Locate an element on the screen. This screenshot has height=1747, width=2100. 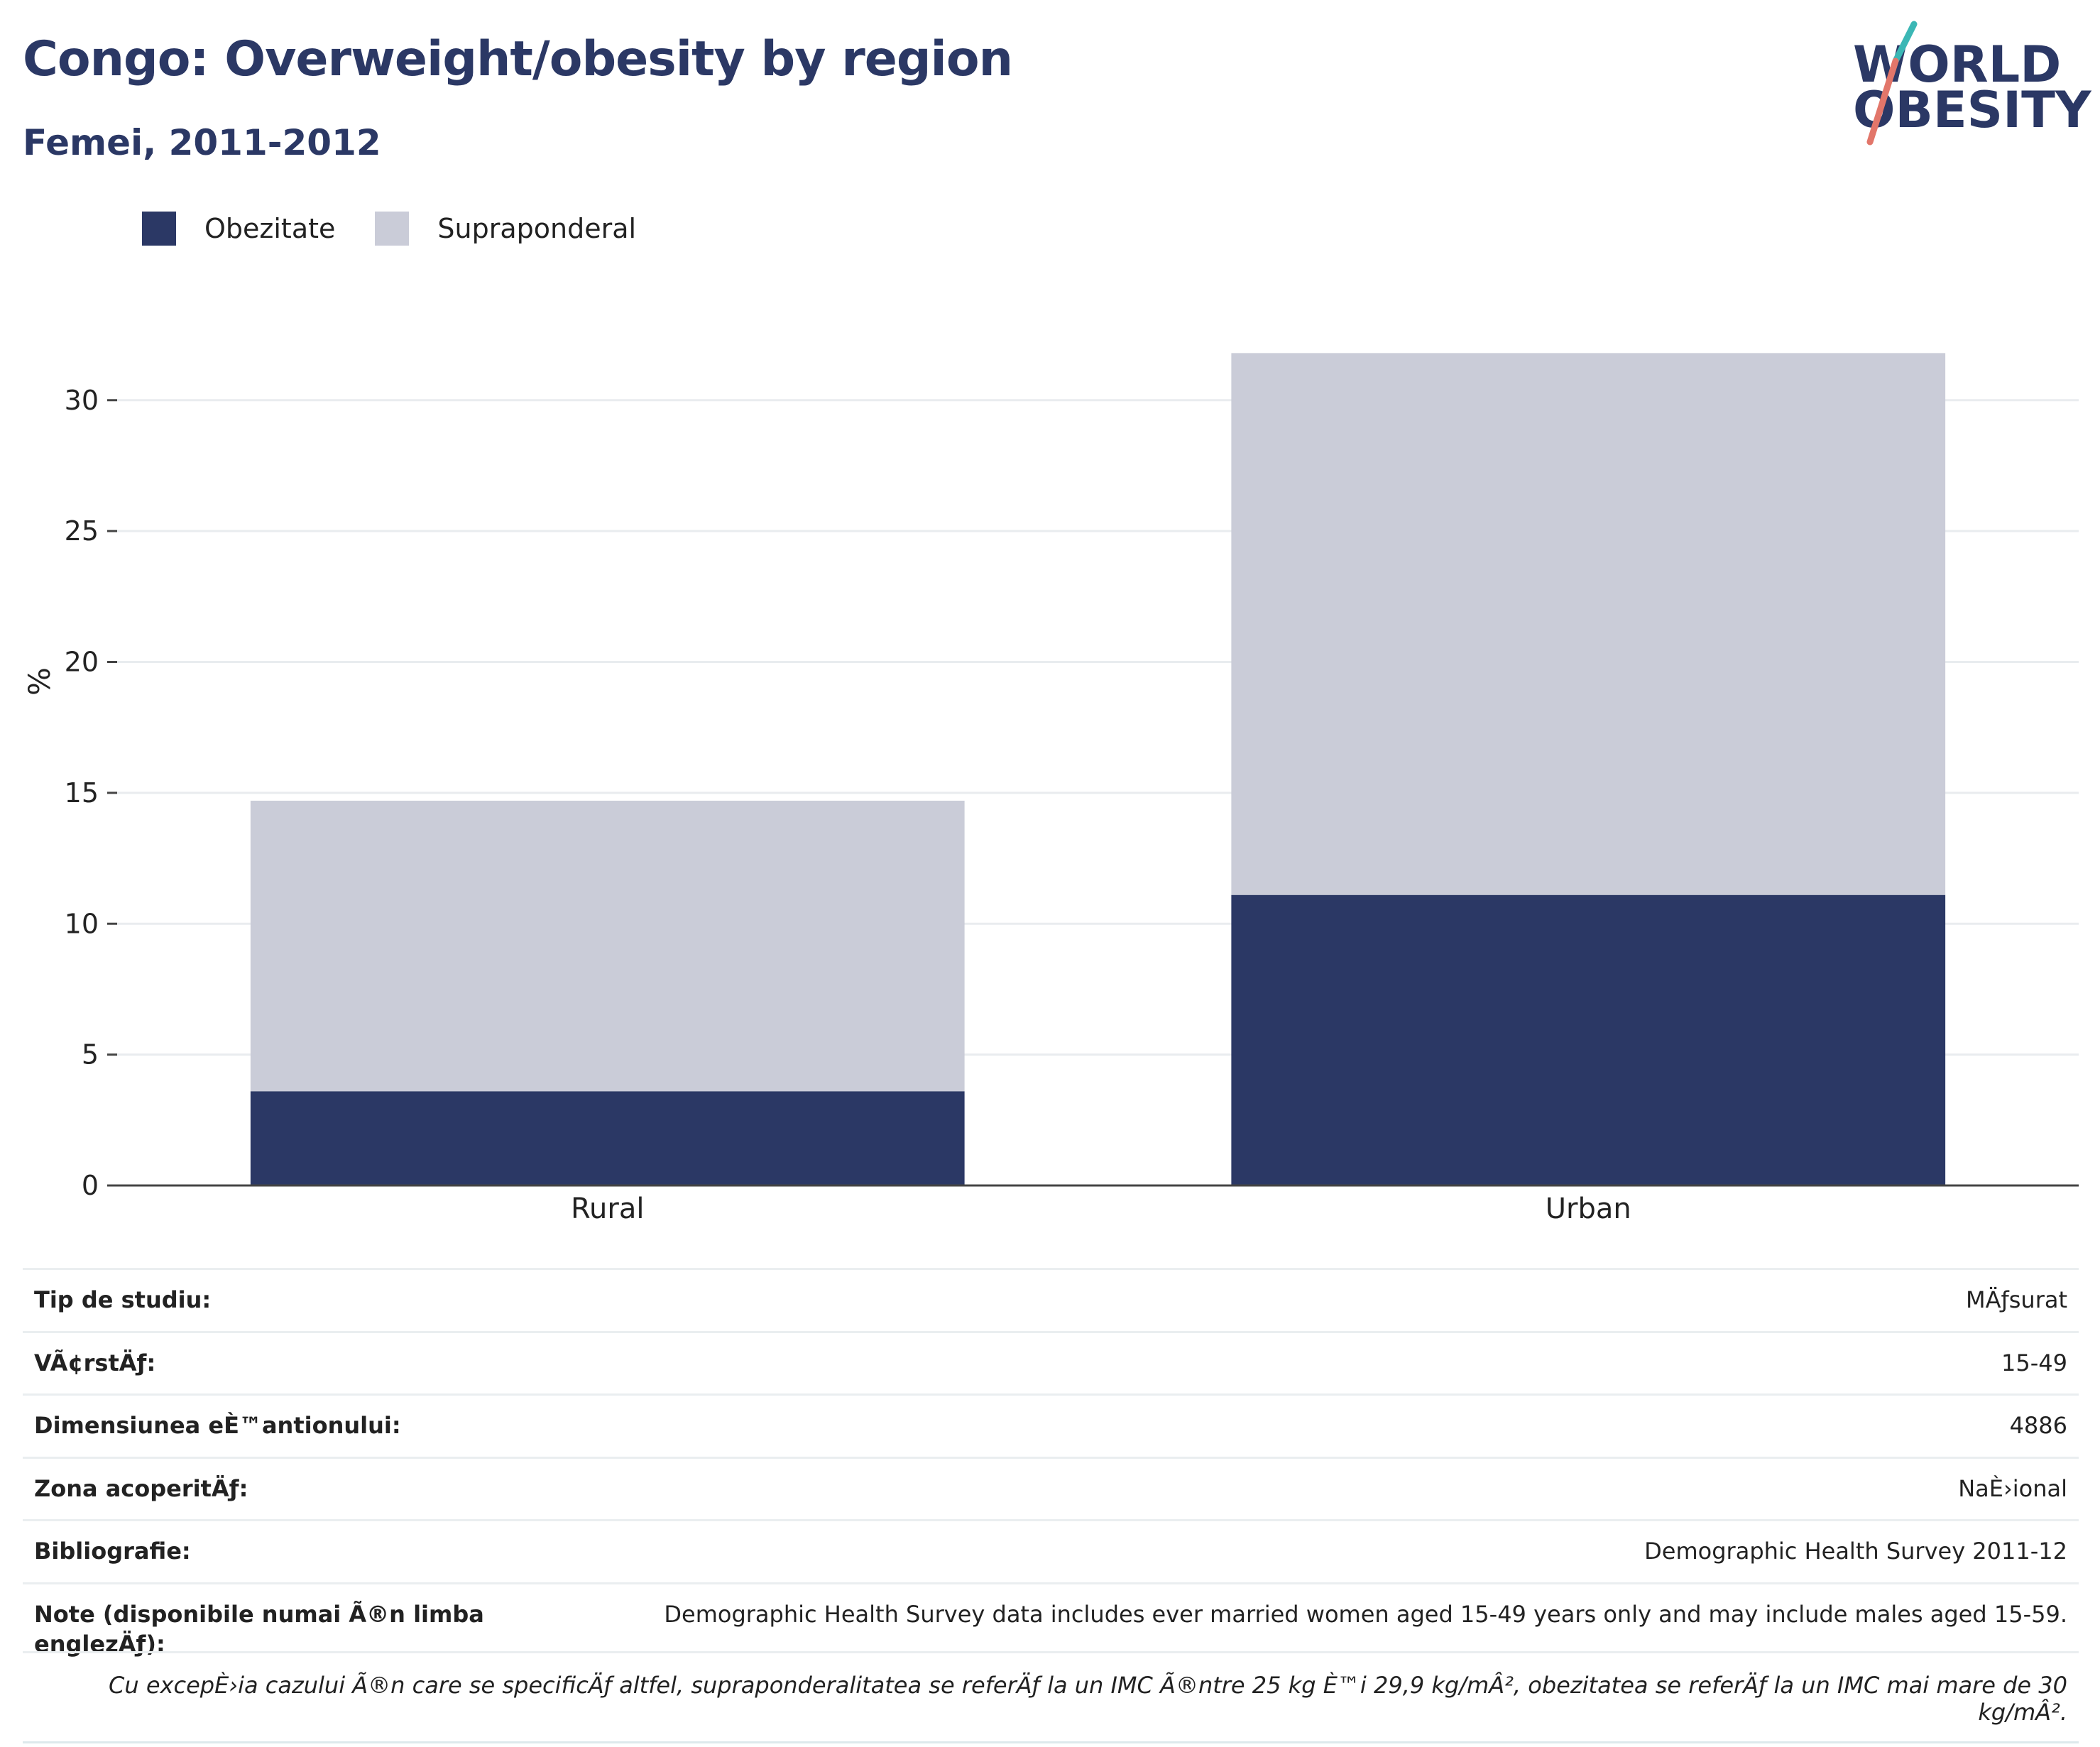
bar-supraponderal-rural is located at coordinates (607, 946).